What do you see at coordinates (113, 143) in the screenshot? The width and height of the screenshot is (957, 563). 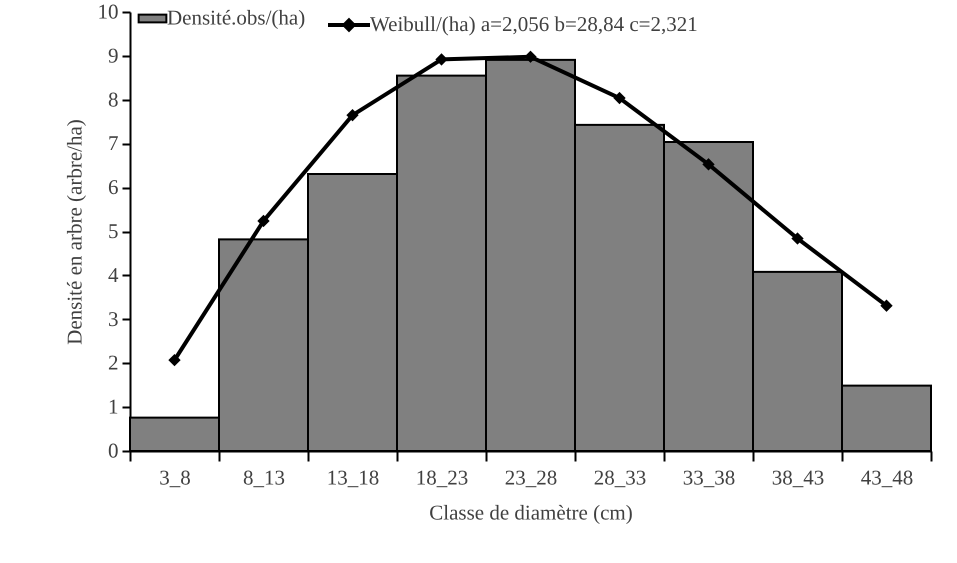 I see `y-tick-label: 7` at bounding box center [113, 143].